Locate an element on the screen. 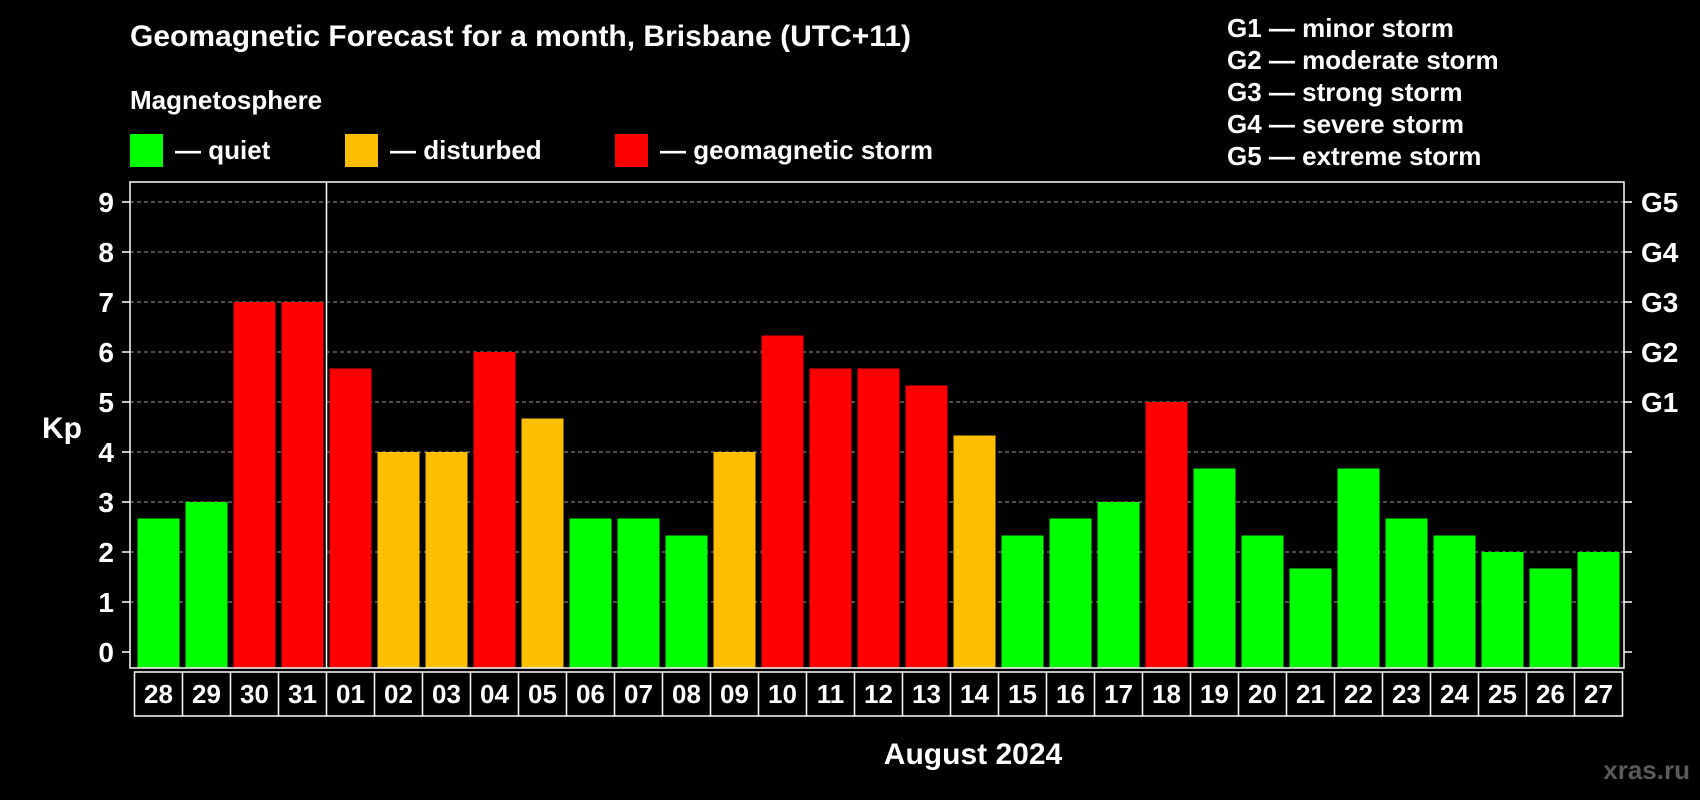 The image size is (1700, 800). y-tick-label-8: 8 is located at coordinates (106, 252).